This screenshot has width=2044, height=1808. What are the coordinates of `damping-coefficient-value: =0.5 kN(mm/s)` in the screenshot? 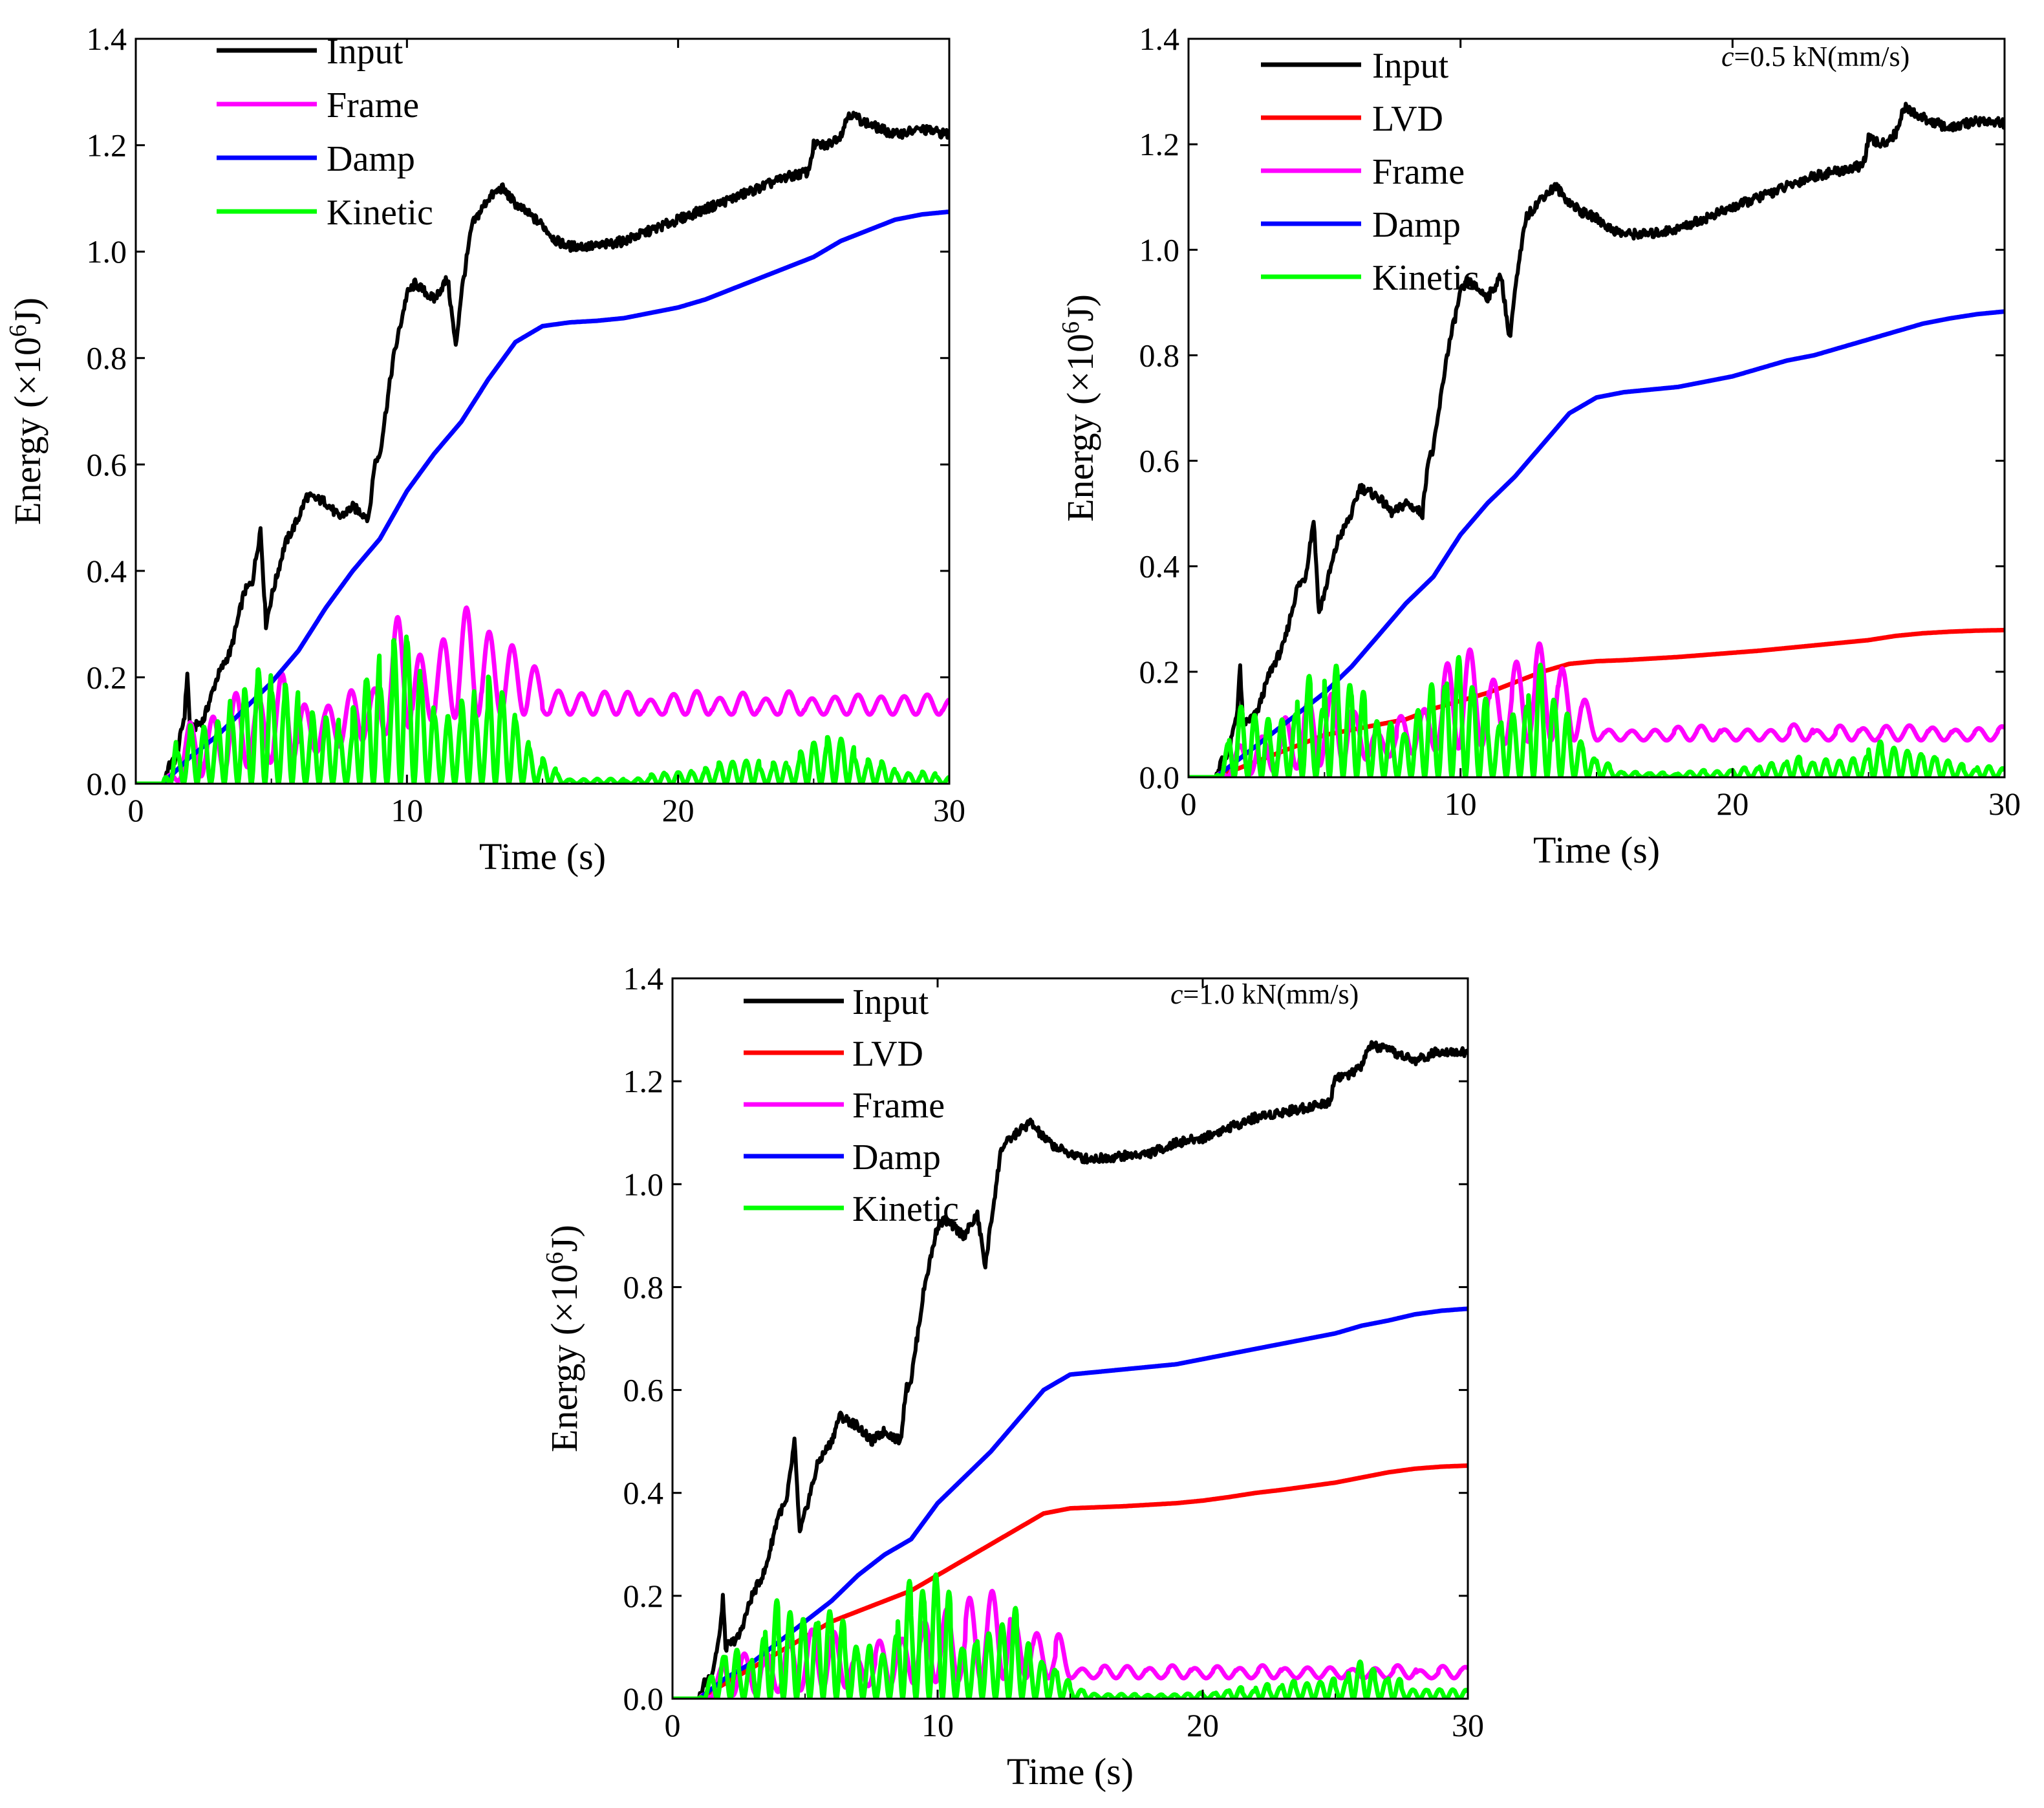 It's located at (1822, 56).